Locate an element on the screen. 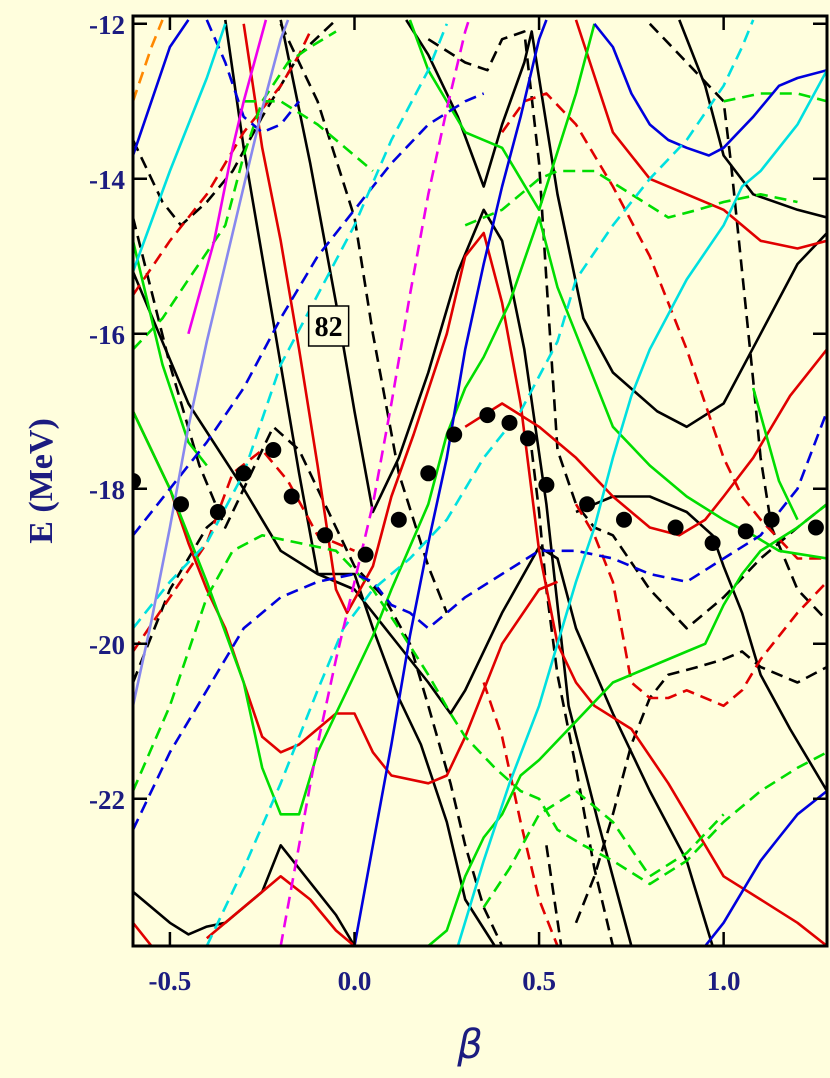 The image size is (830, 1078). annotation-box is located at coordinates (328, 326).